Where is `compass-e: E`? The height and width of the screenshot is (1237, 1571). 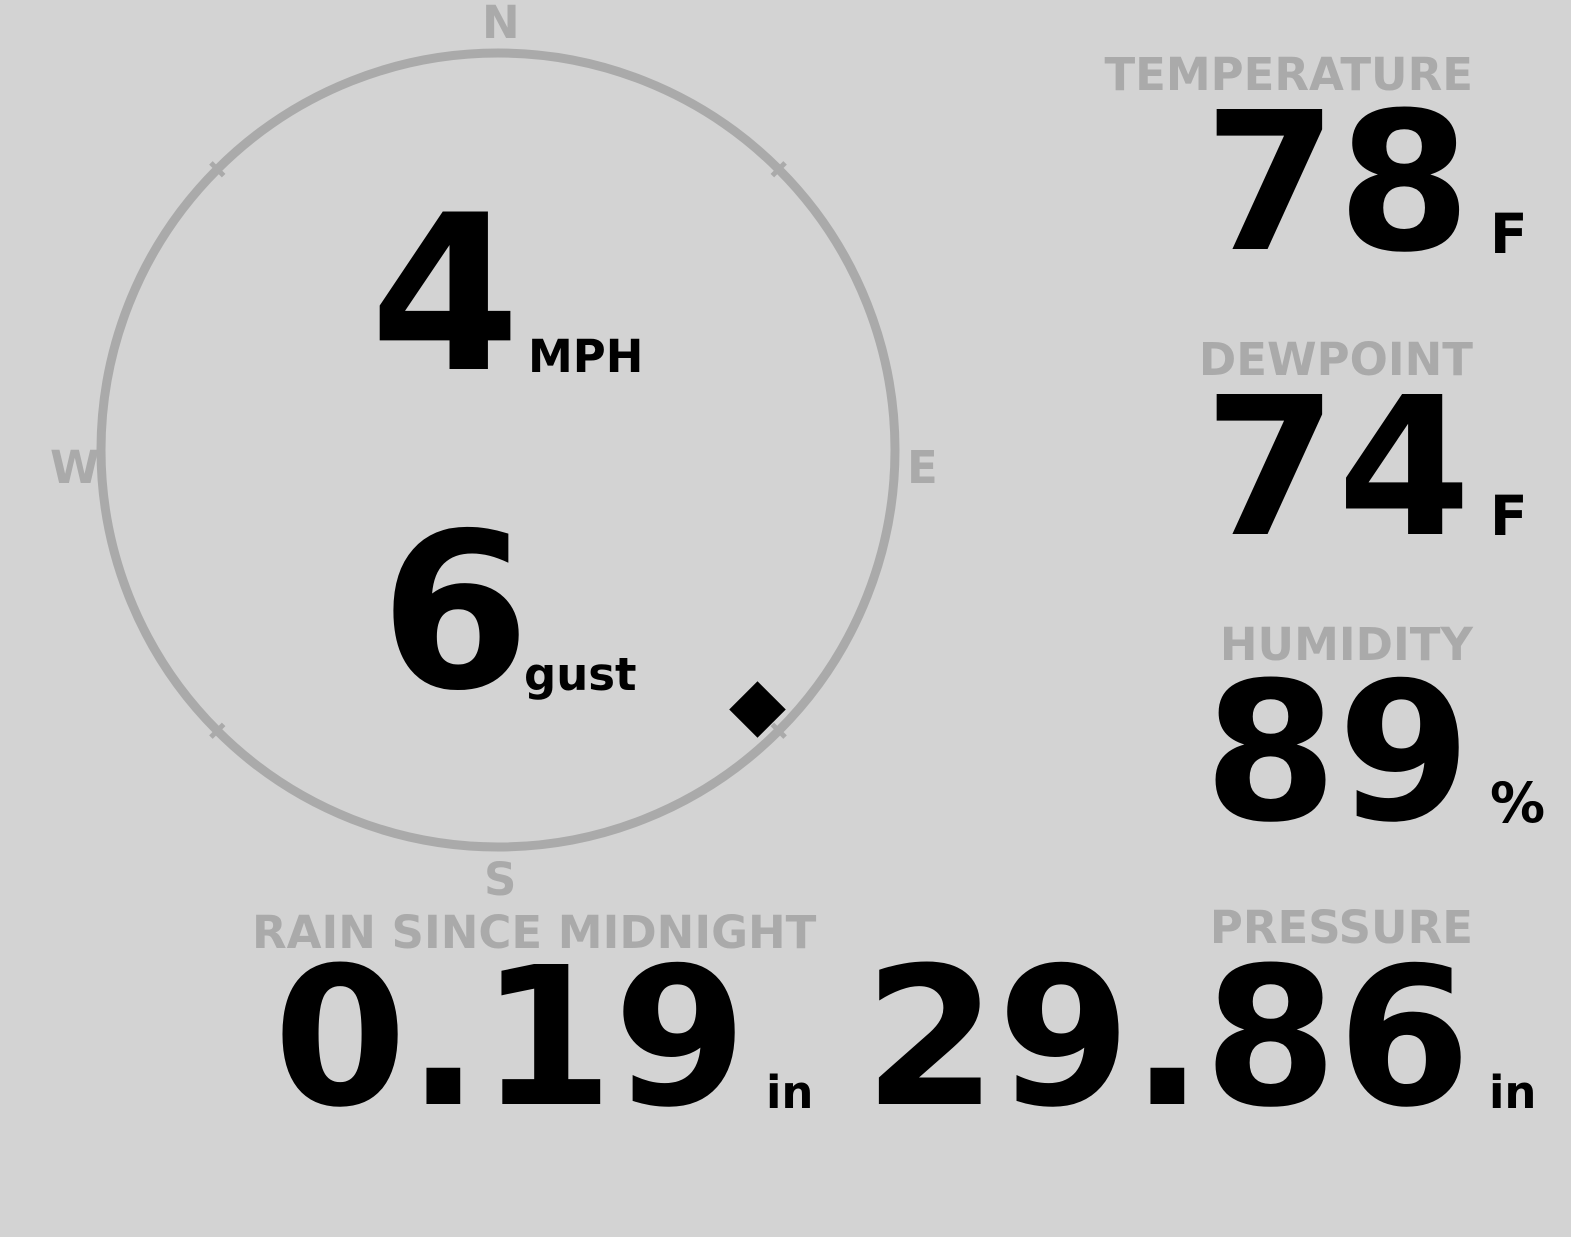
compass-e: E is located at coordinates (922, 467).